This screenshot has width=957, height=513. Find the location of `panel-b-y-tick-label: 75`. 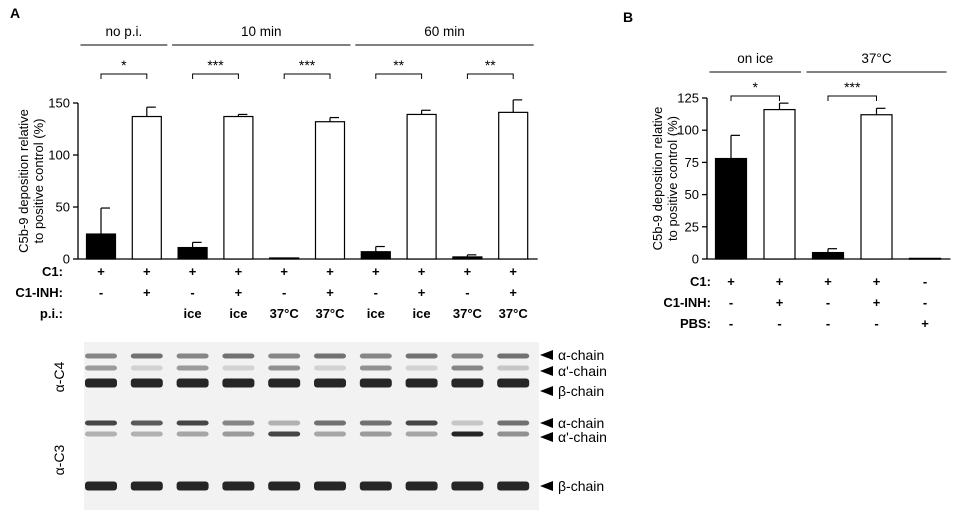

panel-b-y-tick-label: 75 is located at coordinates (692, 162).